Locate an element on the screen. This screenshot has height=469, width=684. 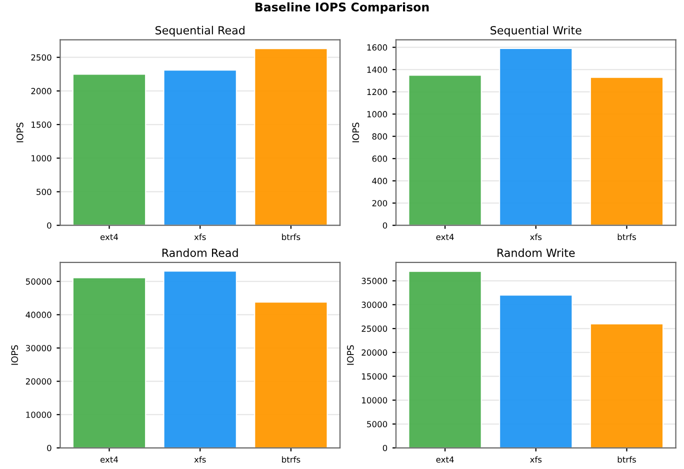
chart-title: Random Write is located at coordinates (536, 253).